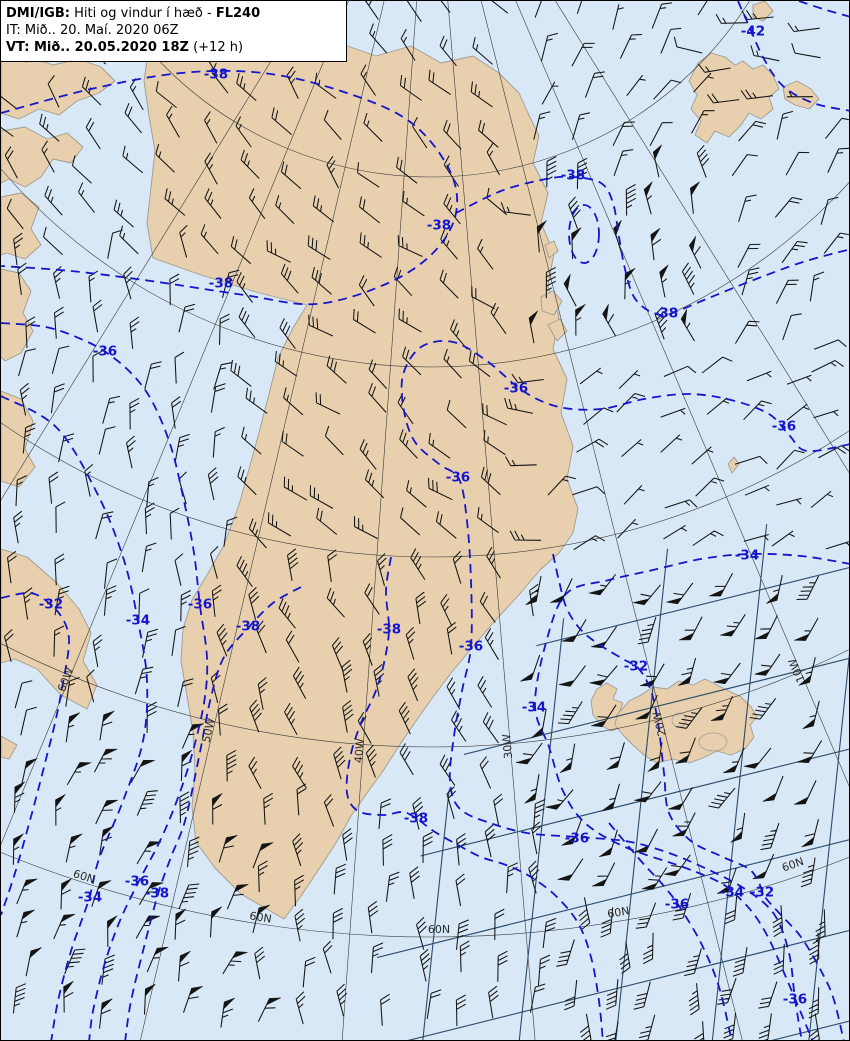  I want to click on product-title: DMI/IGB: Hiti og vindur í hæð - FL240, so click(172, 13).